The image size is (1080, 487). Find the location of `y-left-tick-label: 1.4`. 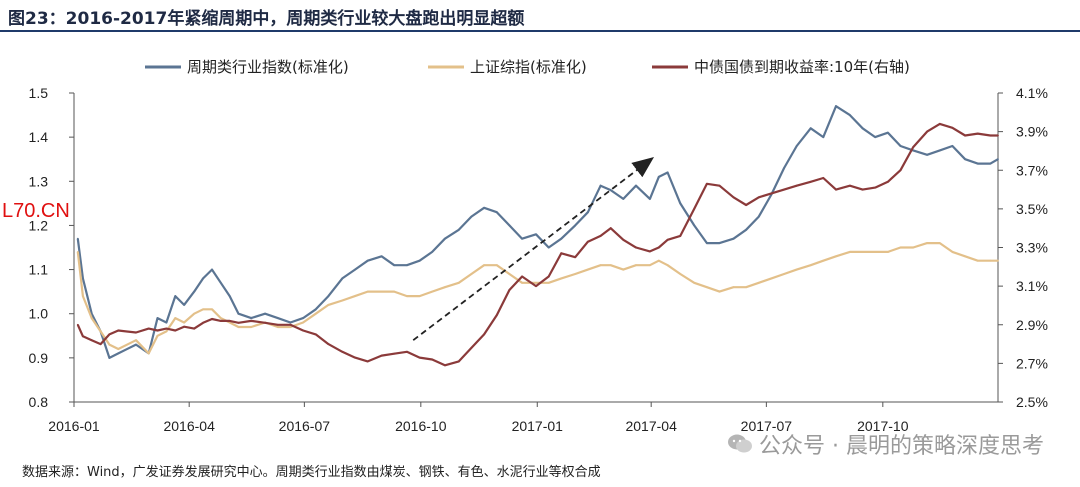

y-left-tick-label: 1.4 is located at coordinates (39, 137).